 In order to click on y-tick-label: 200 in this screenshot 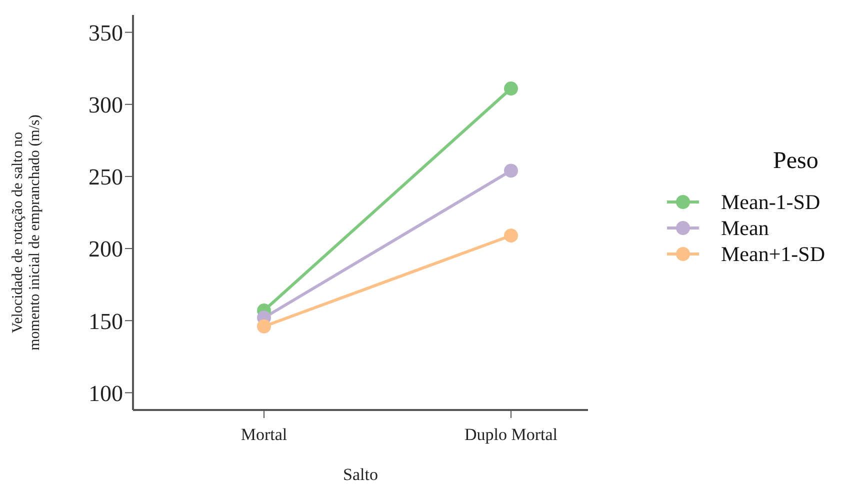, I will do `click(105, 249)`.